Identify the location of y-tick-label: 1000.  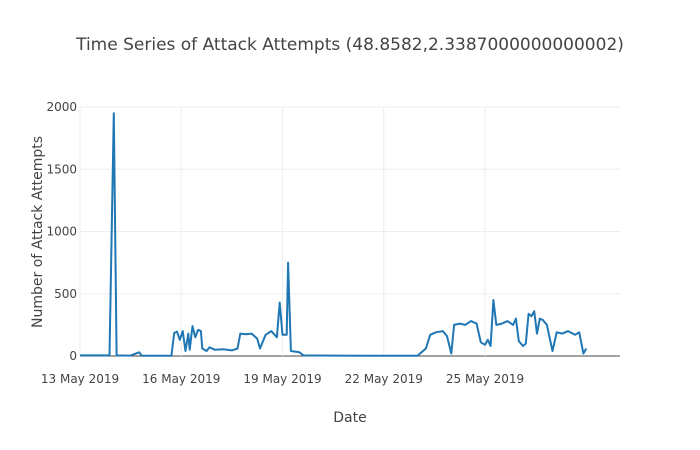
(61, 232).